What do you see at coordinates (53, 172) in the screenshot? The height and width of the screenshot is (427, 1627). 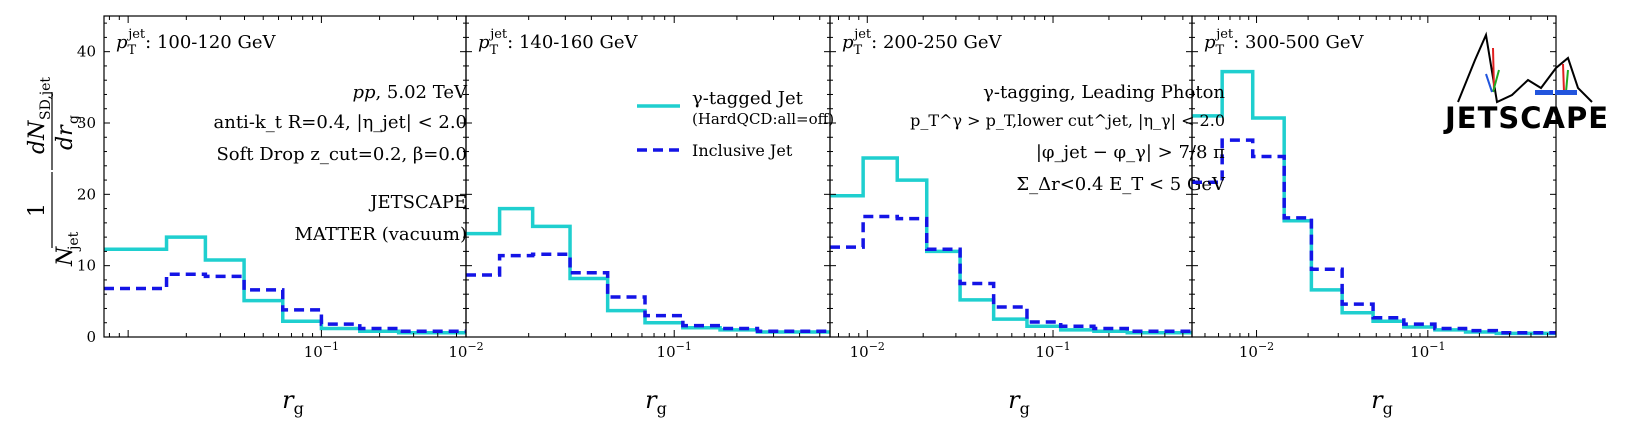 I see `y-axis-label: 1 N jet dN SD,jet dr g` at bounding box center [53, 172].